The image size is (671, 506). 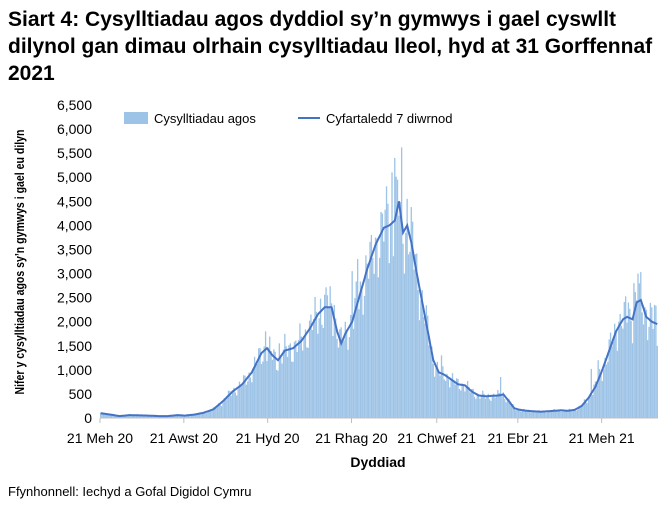 What do you see at coordinates (205, 118) in the screenshot?
I see `legend-bars-label: Cysylltiadau agos` at bounding box center [205, 118].